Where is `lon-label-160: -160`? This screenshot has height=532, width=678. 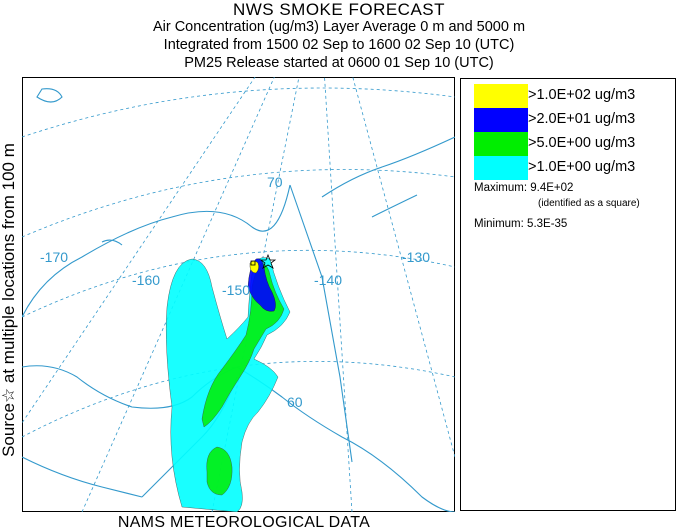 lon-label-160: -160 is located at coordinates (146, 280).